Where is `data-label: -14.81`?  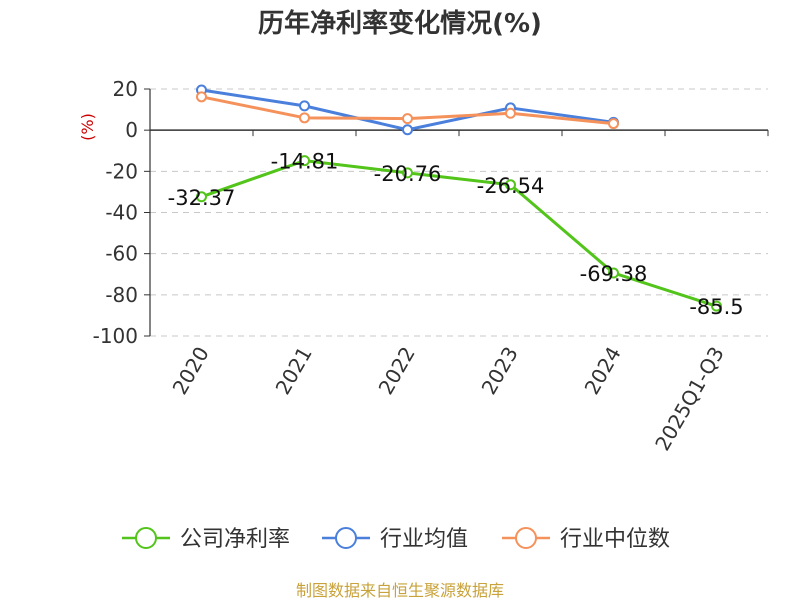
data-label: -14.81 is located at coordinates (305, 162).